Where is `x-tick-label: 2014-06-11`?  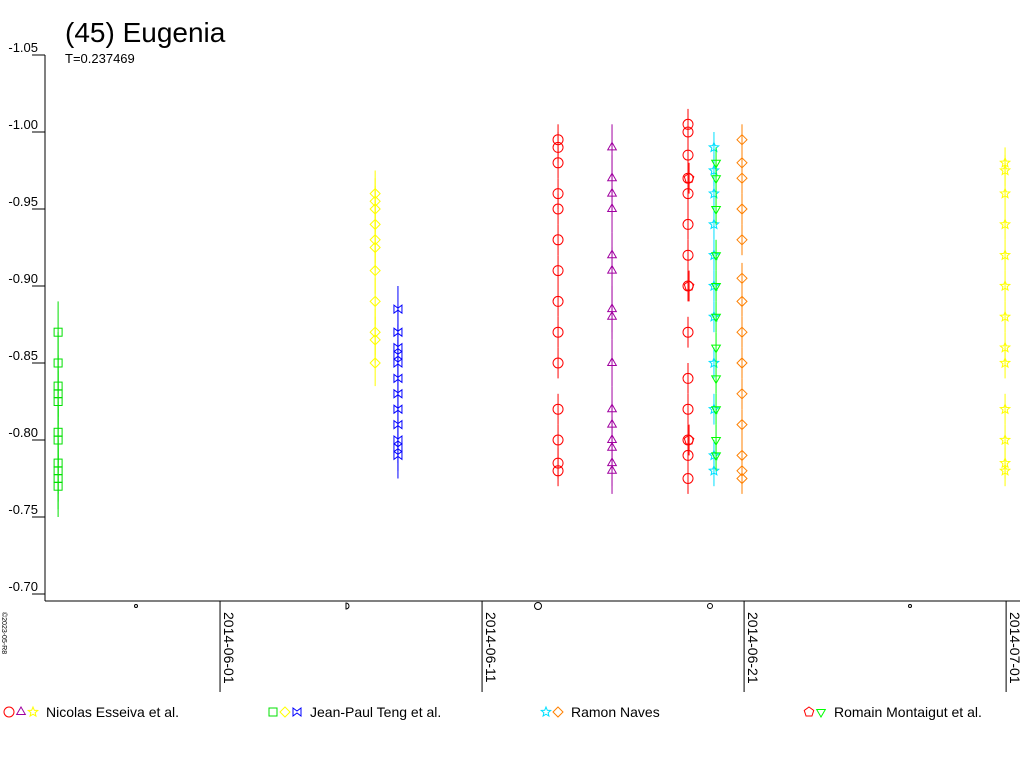 x-tick-label: 2014-06-11 is located at coordinates (491, 647).